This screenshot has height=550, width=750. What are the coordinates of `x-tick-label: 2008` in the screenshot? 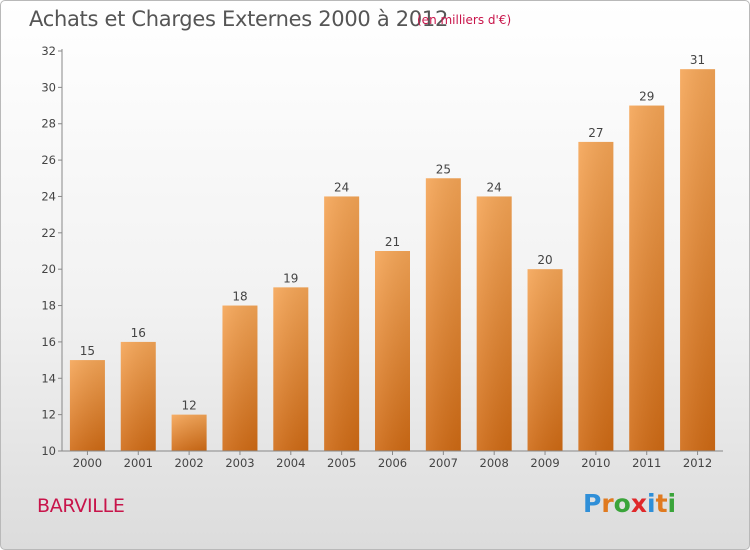 It's located at (494, 463).